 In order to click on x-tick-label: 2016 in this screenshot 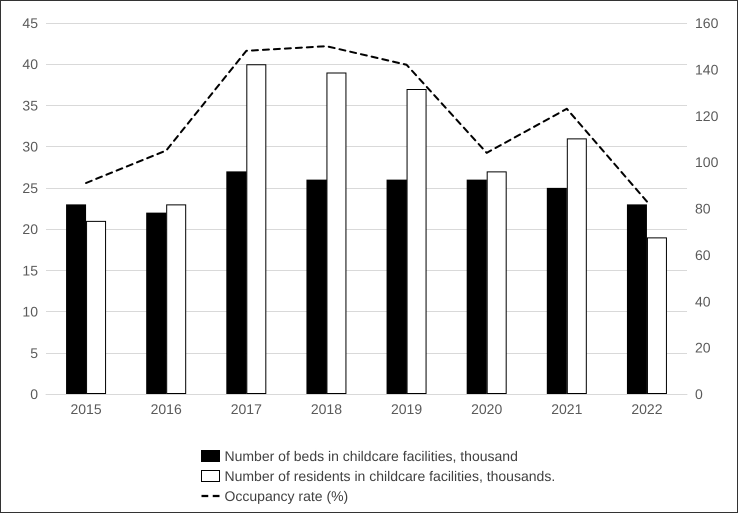, I will do `click(166, 409)`.